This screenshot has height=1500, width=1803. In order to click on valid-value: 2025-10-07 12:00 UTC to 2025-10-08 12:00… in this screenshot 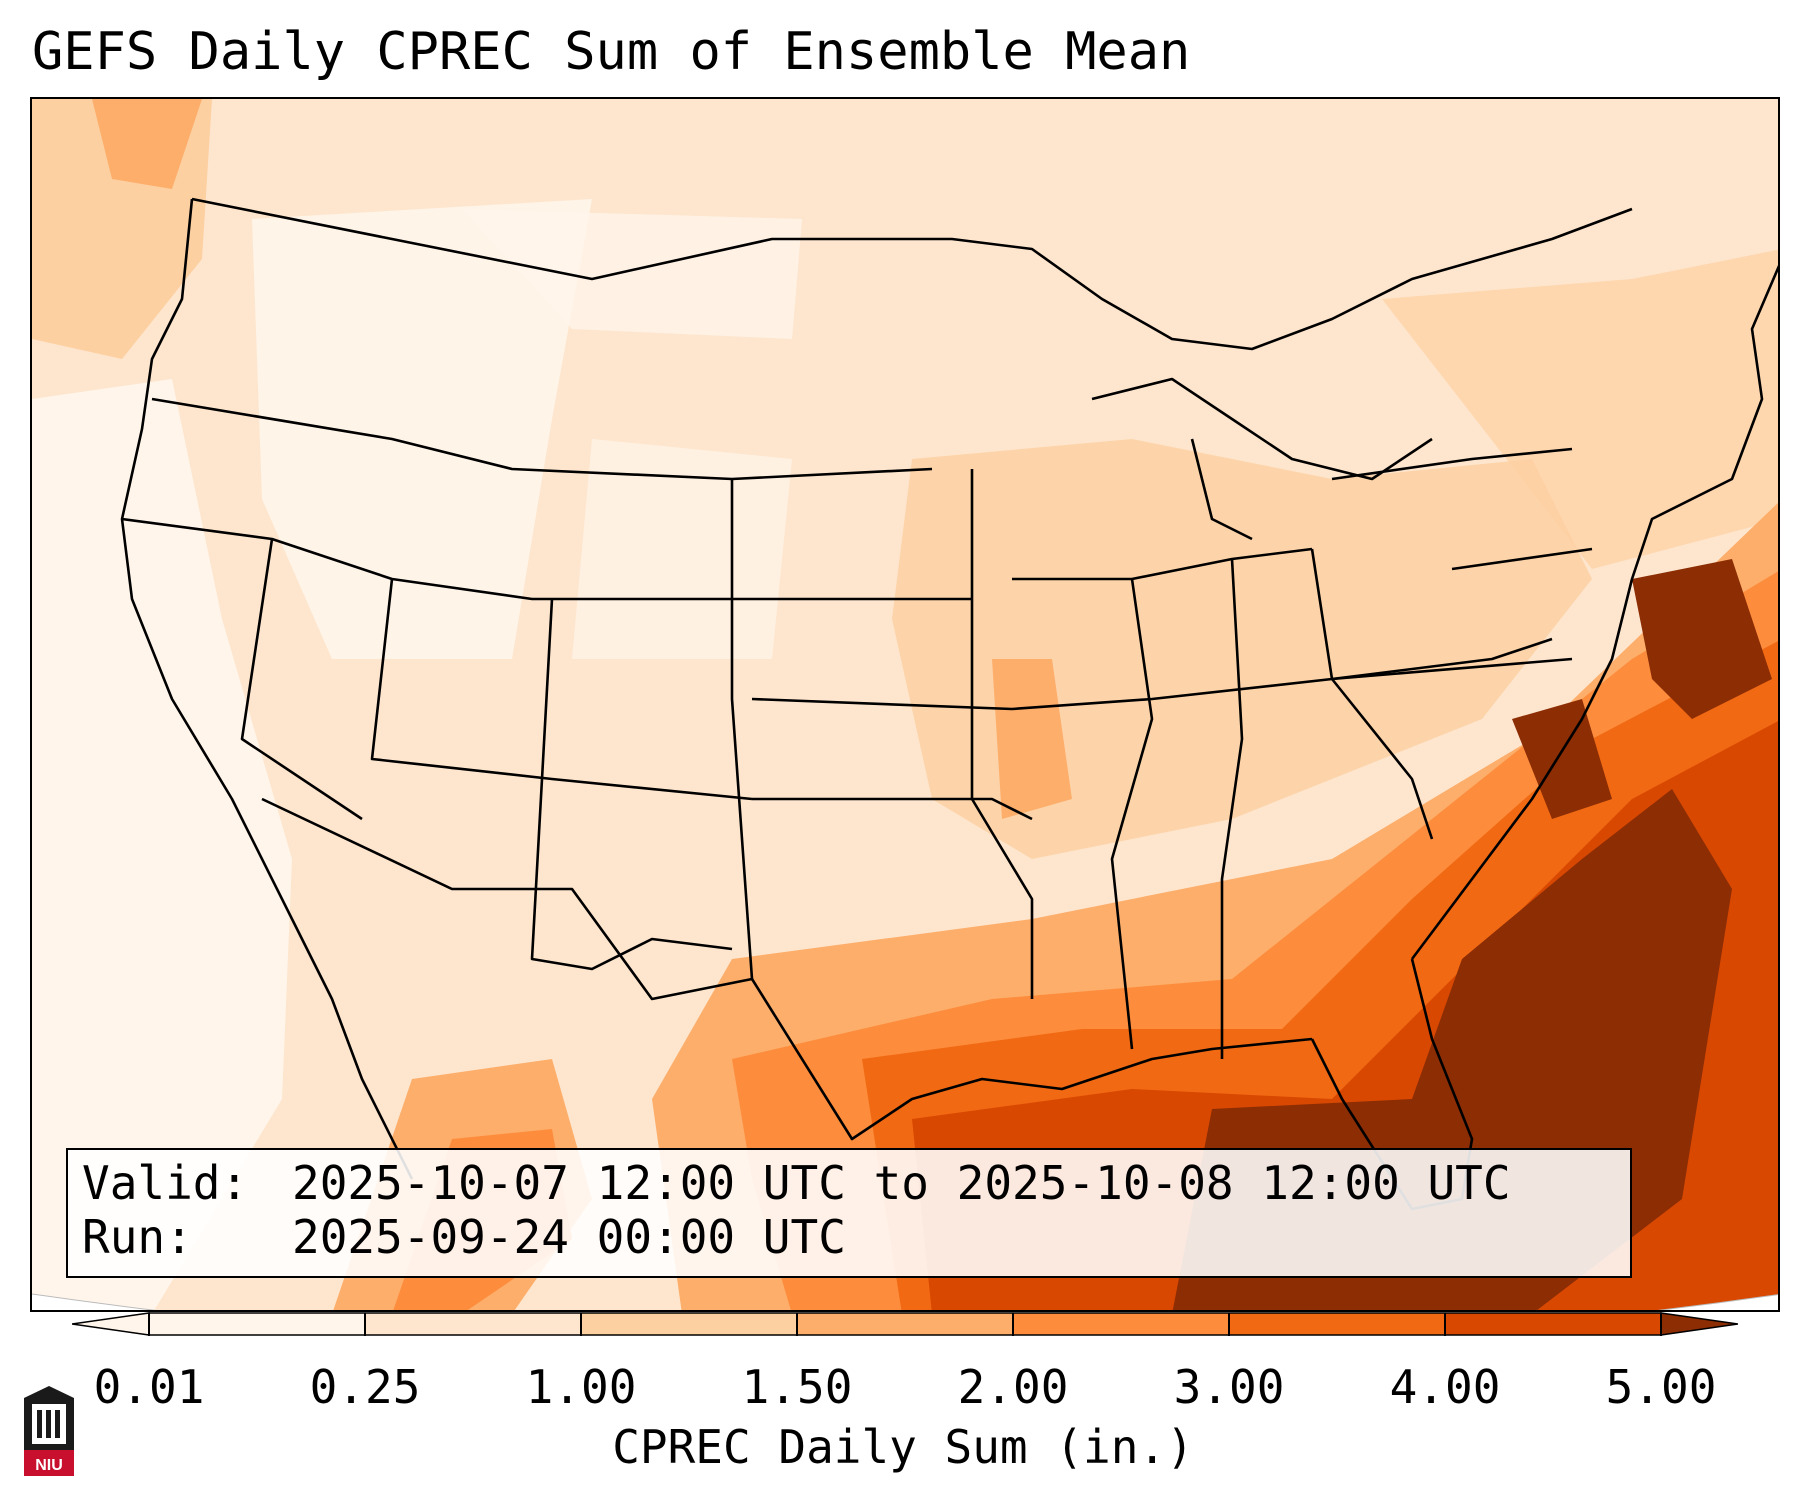, I will do `click(901, 1183)`.